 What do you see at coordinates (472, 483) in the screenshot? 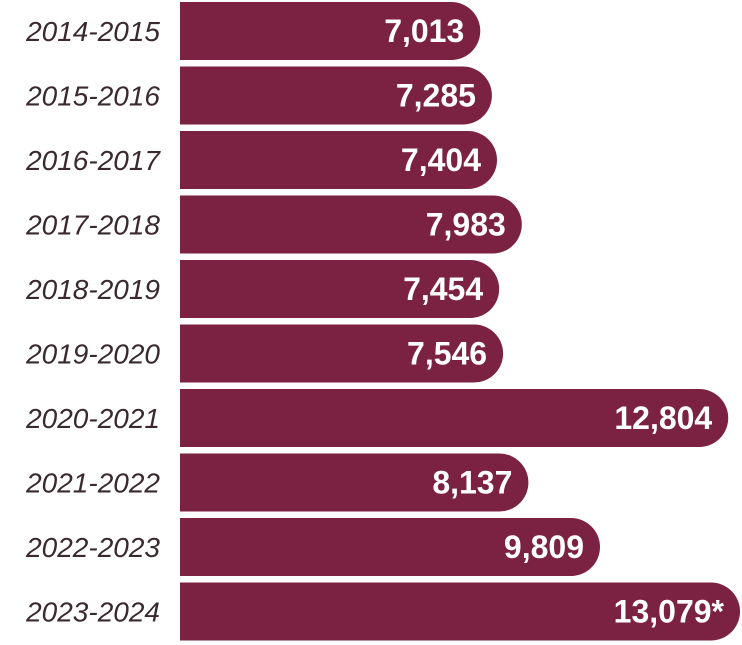
I see `value-label: 8,137` at bounding box center [472, 483].